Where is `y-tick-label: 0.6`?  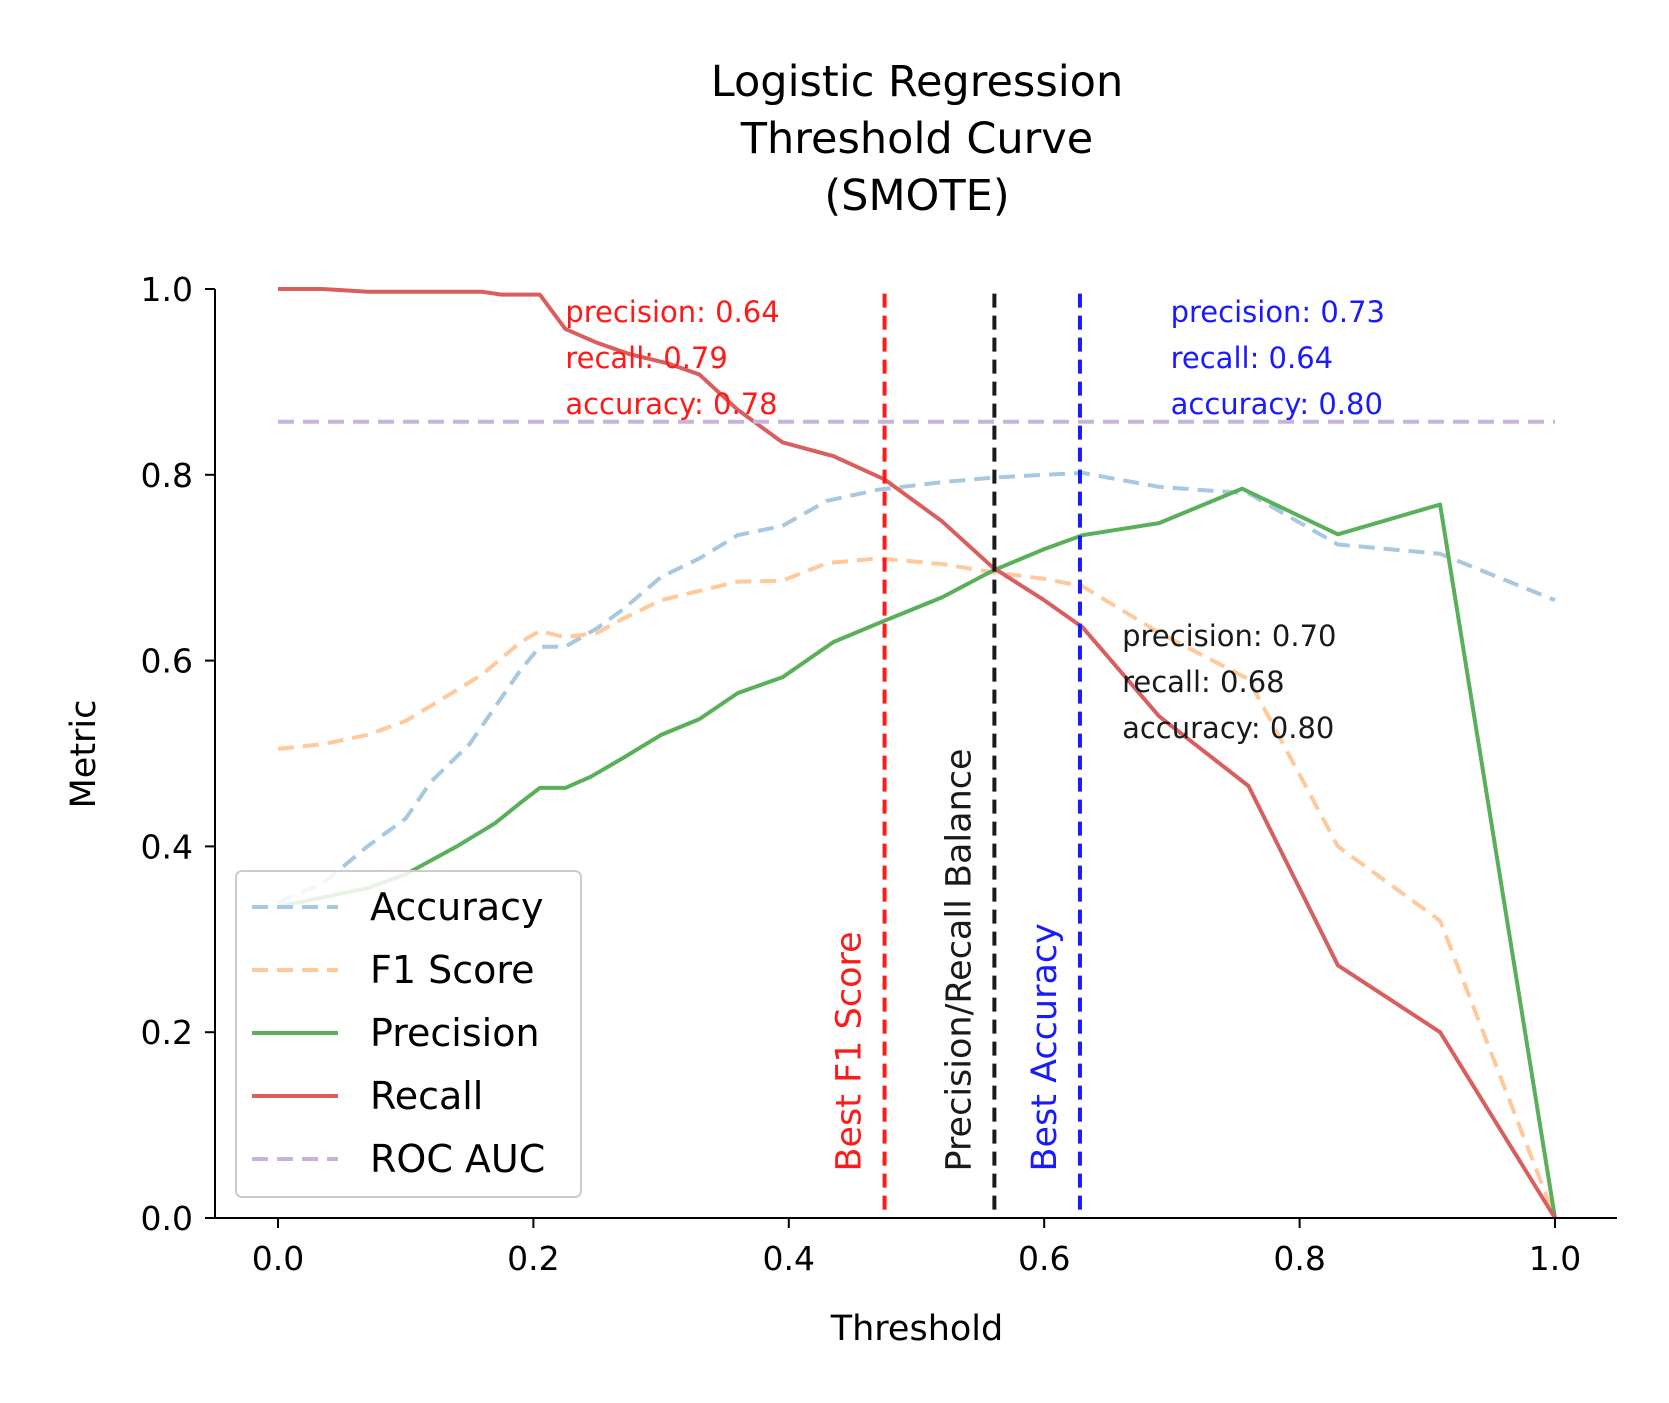 y-tick-label: 0.6 is located at coordinates (167, 661).